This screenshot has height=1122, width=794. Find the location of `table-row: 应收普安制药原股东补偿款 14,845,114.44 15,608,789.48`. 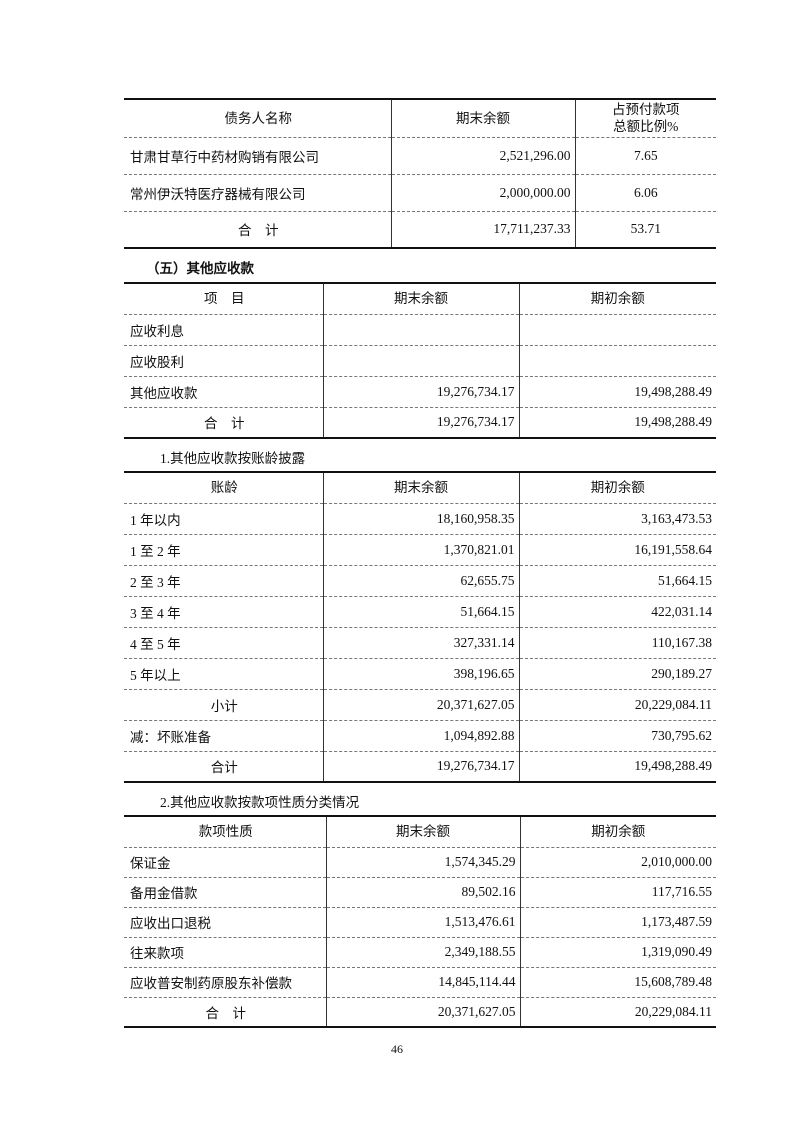

table-row: 应收普安制药原股东补偿款 14,845,114.44 15,608,789.48 is located at coordinates (420, 982).